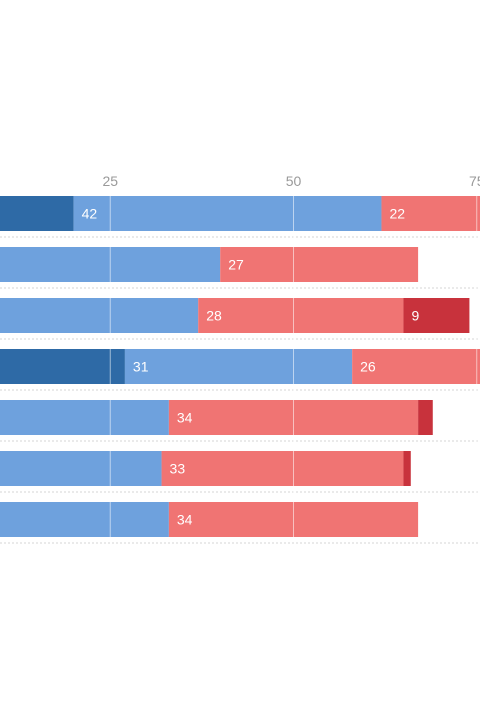  I want to click on data-label-light-red-row-4: 26, so click(368, 367).